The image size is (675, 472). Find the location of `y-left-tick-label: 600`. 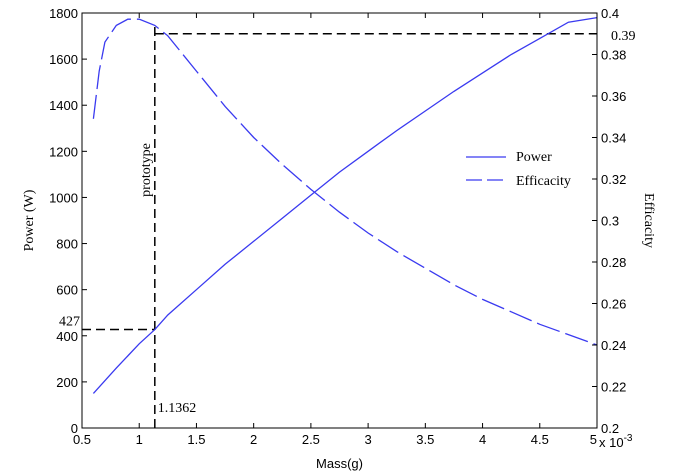

y-left-tick-label: 600 is located at coordinates (67, 290).